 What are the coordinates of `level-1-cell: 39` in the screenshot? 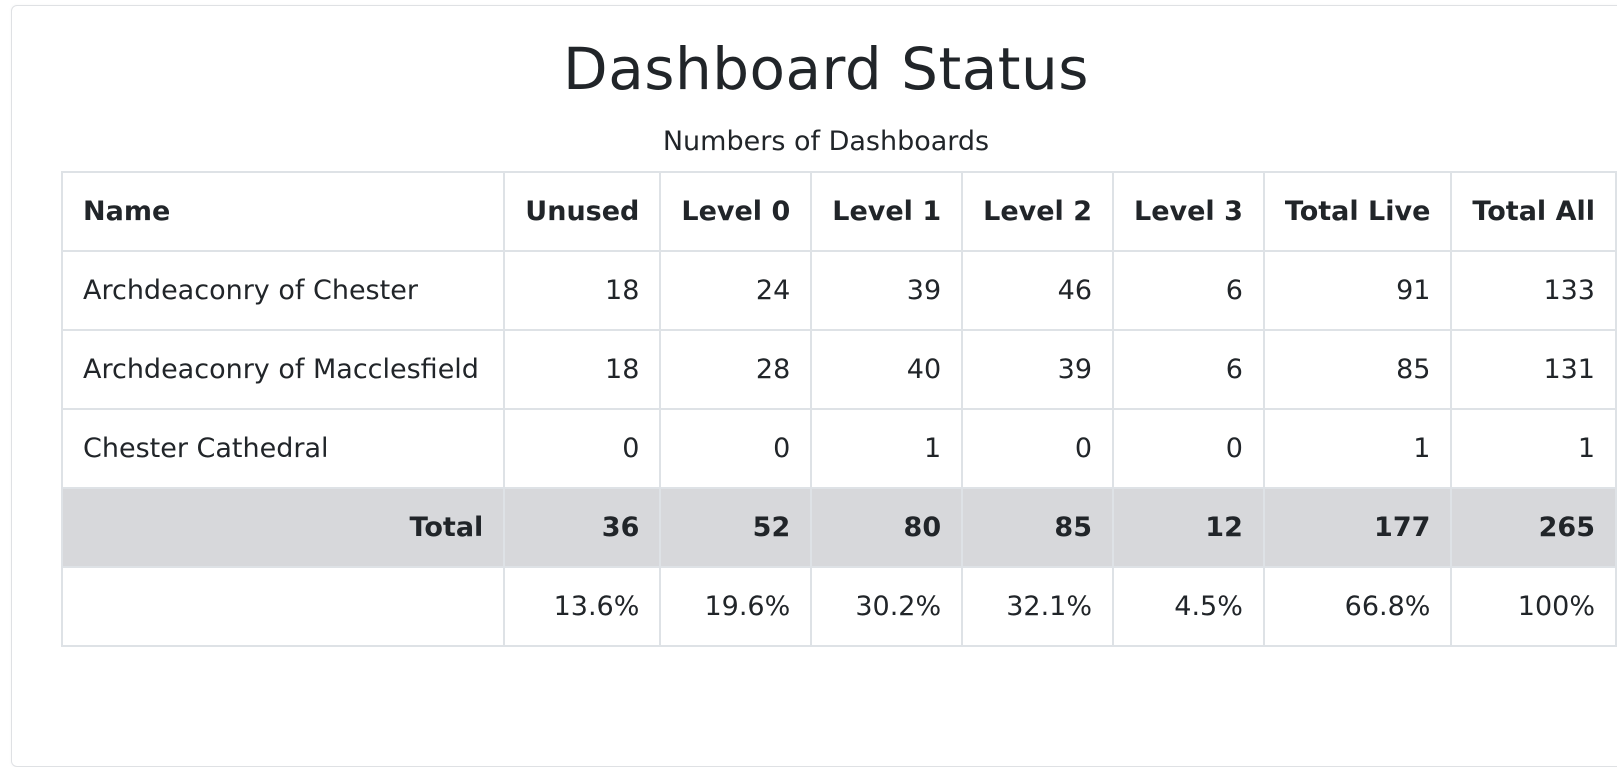 It's located at (887, 290).